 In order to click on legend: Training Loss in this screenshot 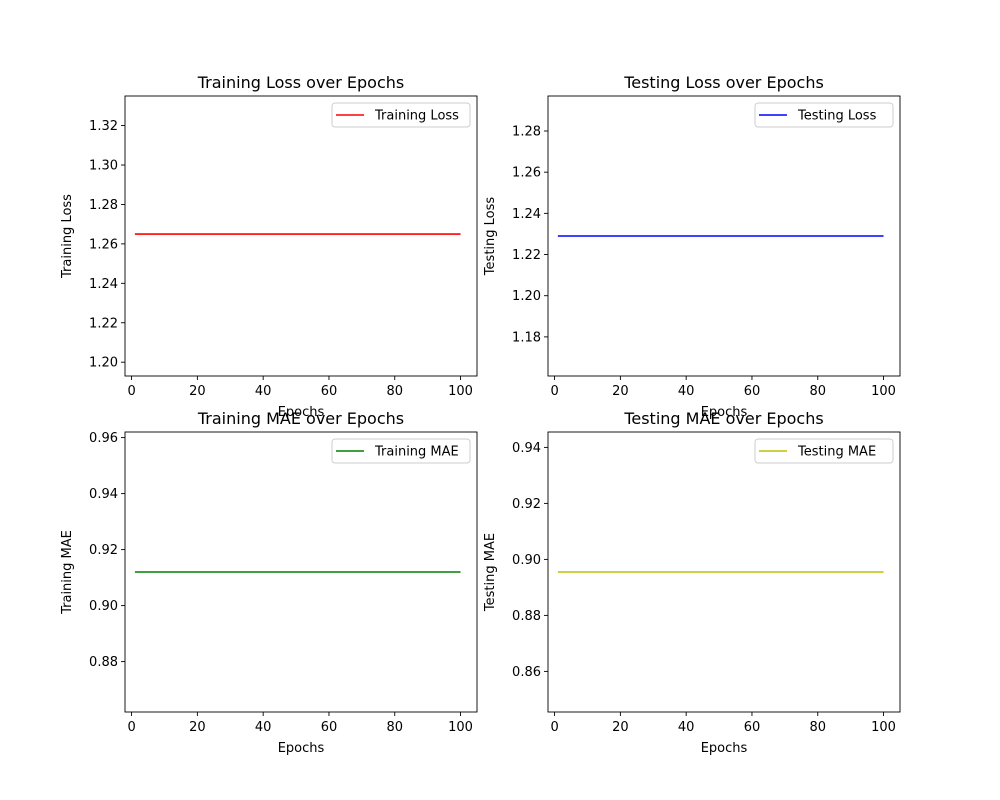, I will do `click(401, 115)`.